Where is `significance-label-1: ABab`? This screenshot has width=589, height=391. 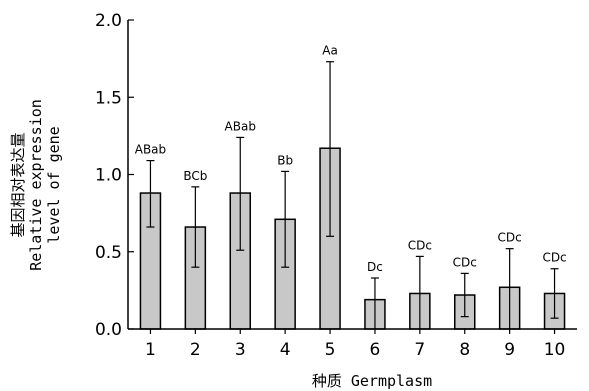
significance-label-1: ABab is located at coordinates (150, 150).